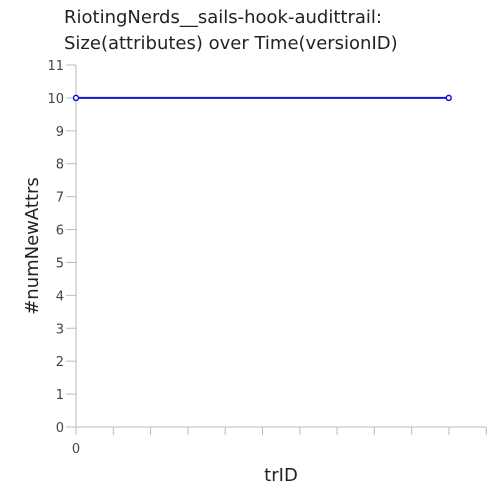 The height and width of the screenshot is (504, 500). Describe the element at coordinates (281, 475) in the screenshot. I see `x-axis-label: trID` at that location.